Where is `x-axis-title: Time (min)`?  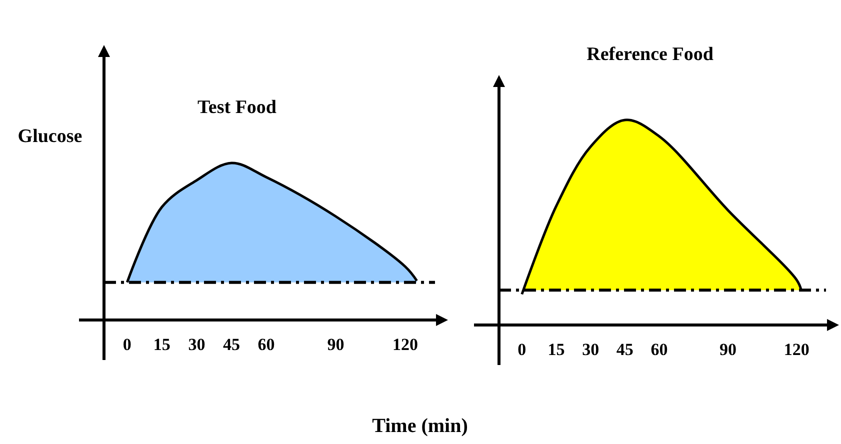
x-axis-title: Time (min) is located at coordinates (420, 426).